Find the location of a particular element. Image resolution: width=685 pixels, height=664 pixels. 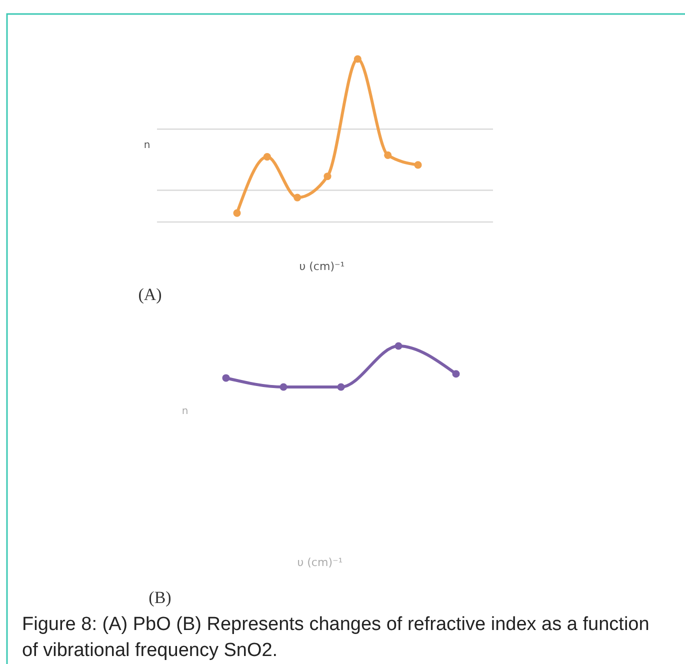

text: (A) is located at coordinates (150, 294).